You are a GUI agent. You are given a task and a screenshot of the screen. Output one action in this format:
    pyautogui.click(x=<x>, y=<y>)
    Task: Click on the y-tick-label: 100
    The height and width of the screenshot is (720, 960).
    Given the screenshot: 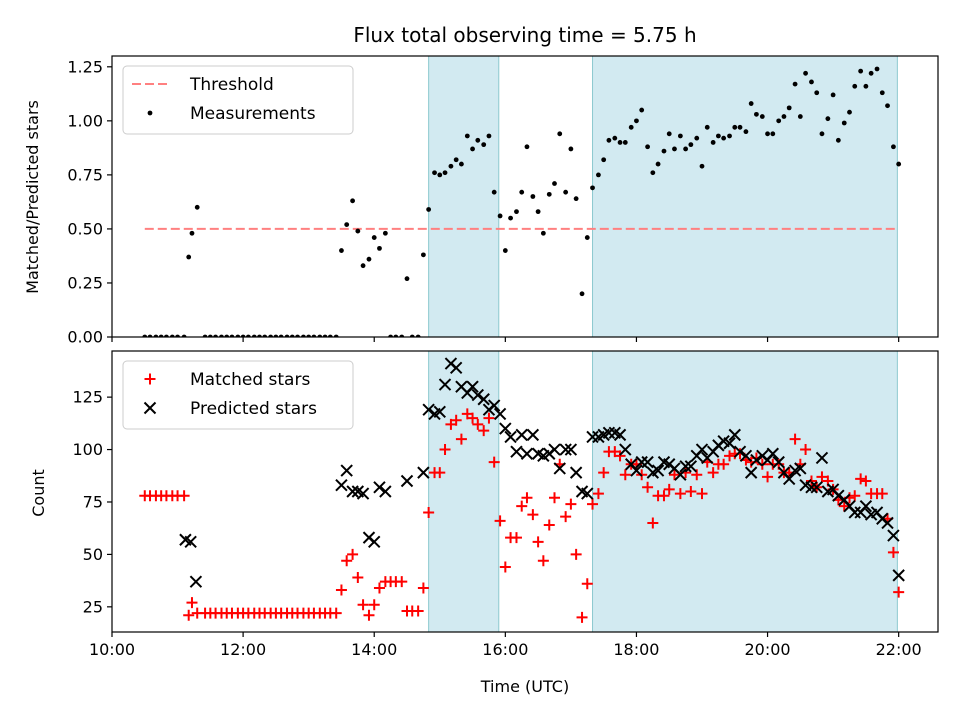 What is the action you would take?
    pyautogui.click(x=87, y=449)
    